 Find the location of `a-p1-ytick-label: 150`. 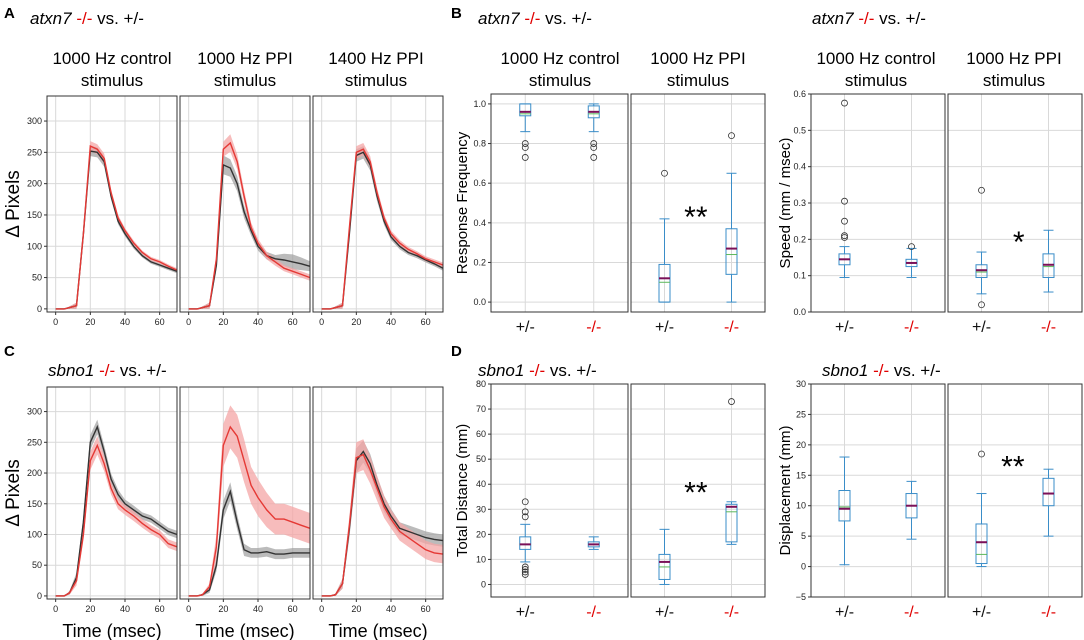

a-p1-ytick-label: 150 is located at coordinates (34, 215).